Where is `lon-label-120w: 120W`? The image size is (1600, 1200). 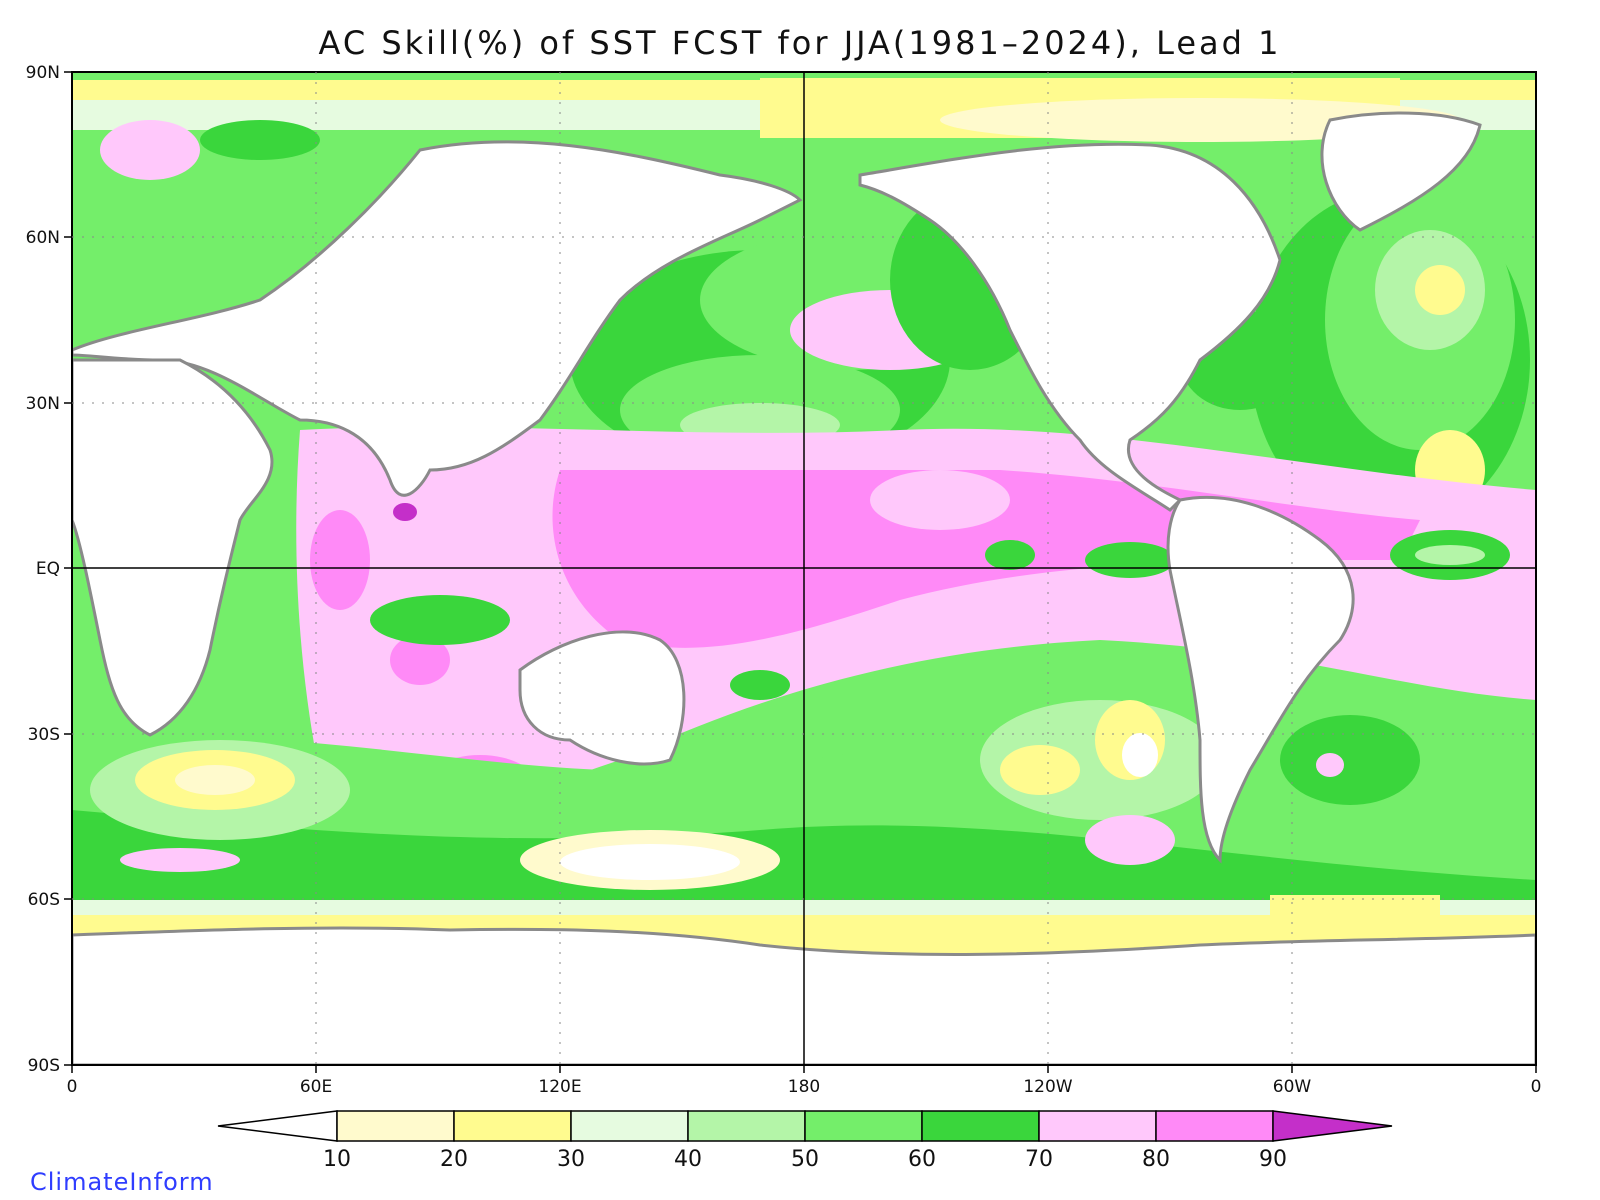
lon-label-120w: 120W is located at coordinates (1047, 1087).